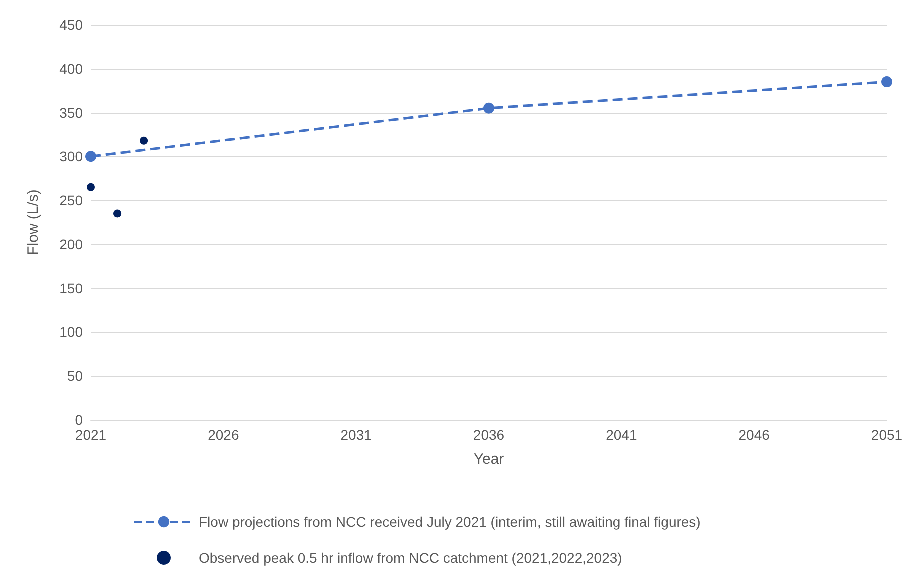  What do you see at coordinates (450, 522) in the screenshot?
I see `legend-label: Flow projections from NCC received July 2021 (interim, still awaiting final figures)` at bounding box center [450, 522].